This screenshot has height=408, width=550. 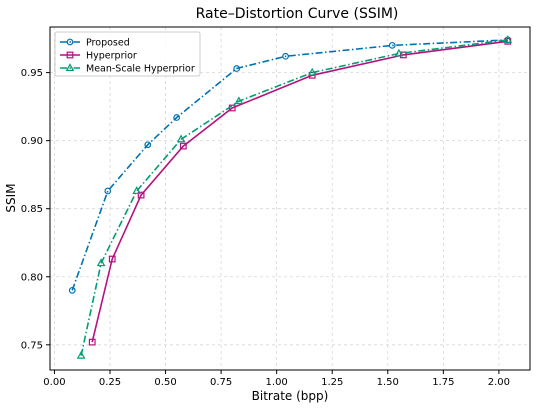 What do you see at coordinates (332, 382) in the screenshot?
I see `x-tick-label: 1.25` at bounding box center [332, 382].